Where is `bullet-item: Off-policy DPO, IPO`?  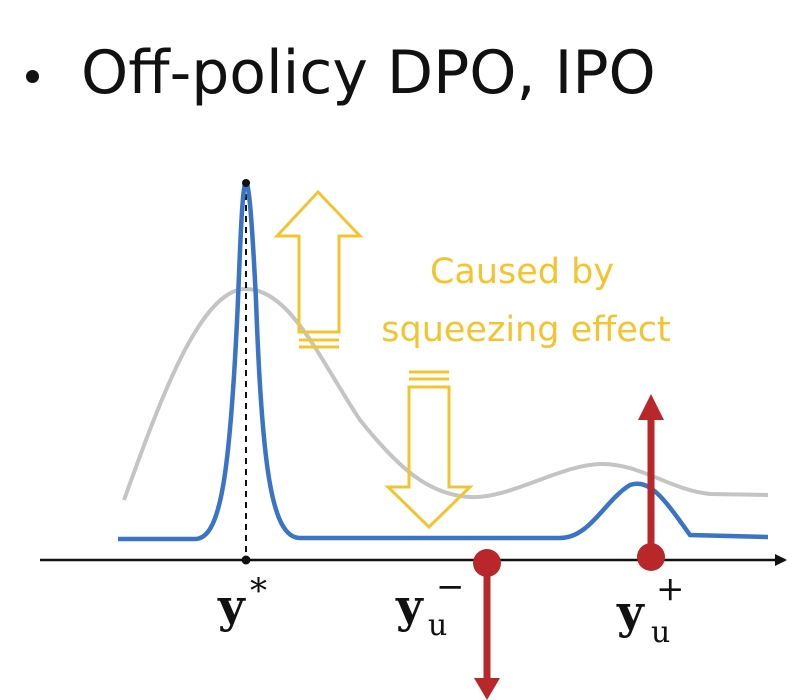 bullet-item: Off-policy DPO, IPO is located at coordinates (341, 73).